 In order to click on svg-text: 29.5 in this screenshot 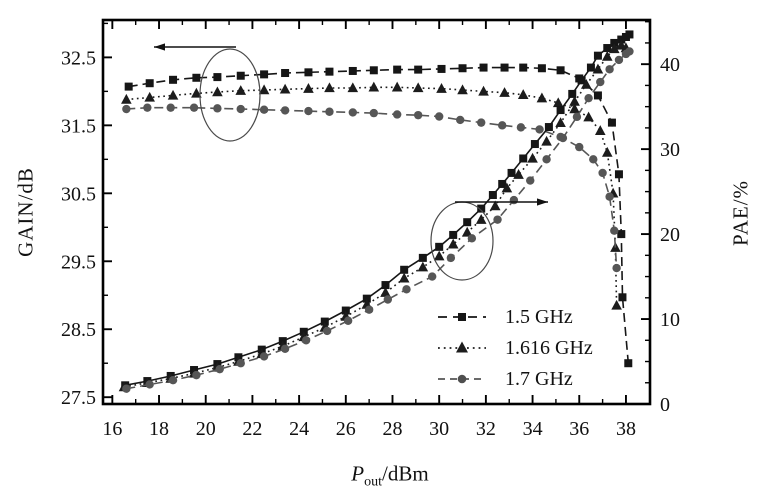, I will do `click(78, 262)`.